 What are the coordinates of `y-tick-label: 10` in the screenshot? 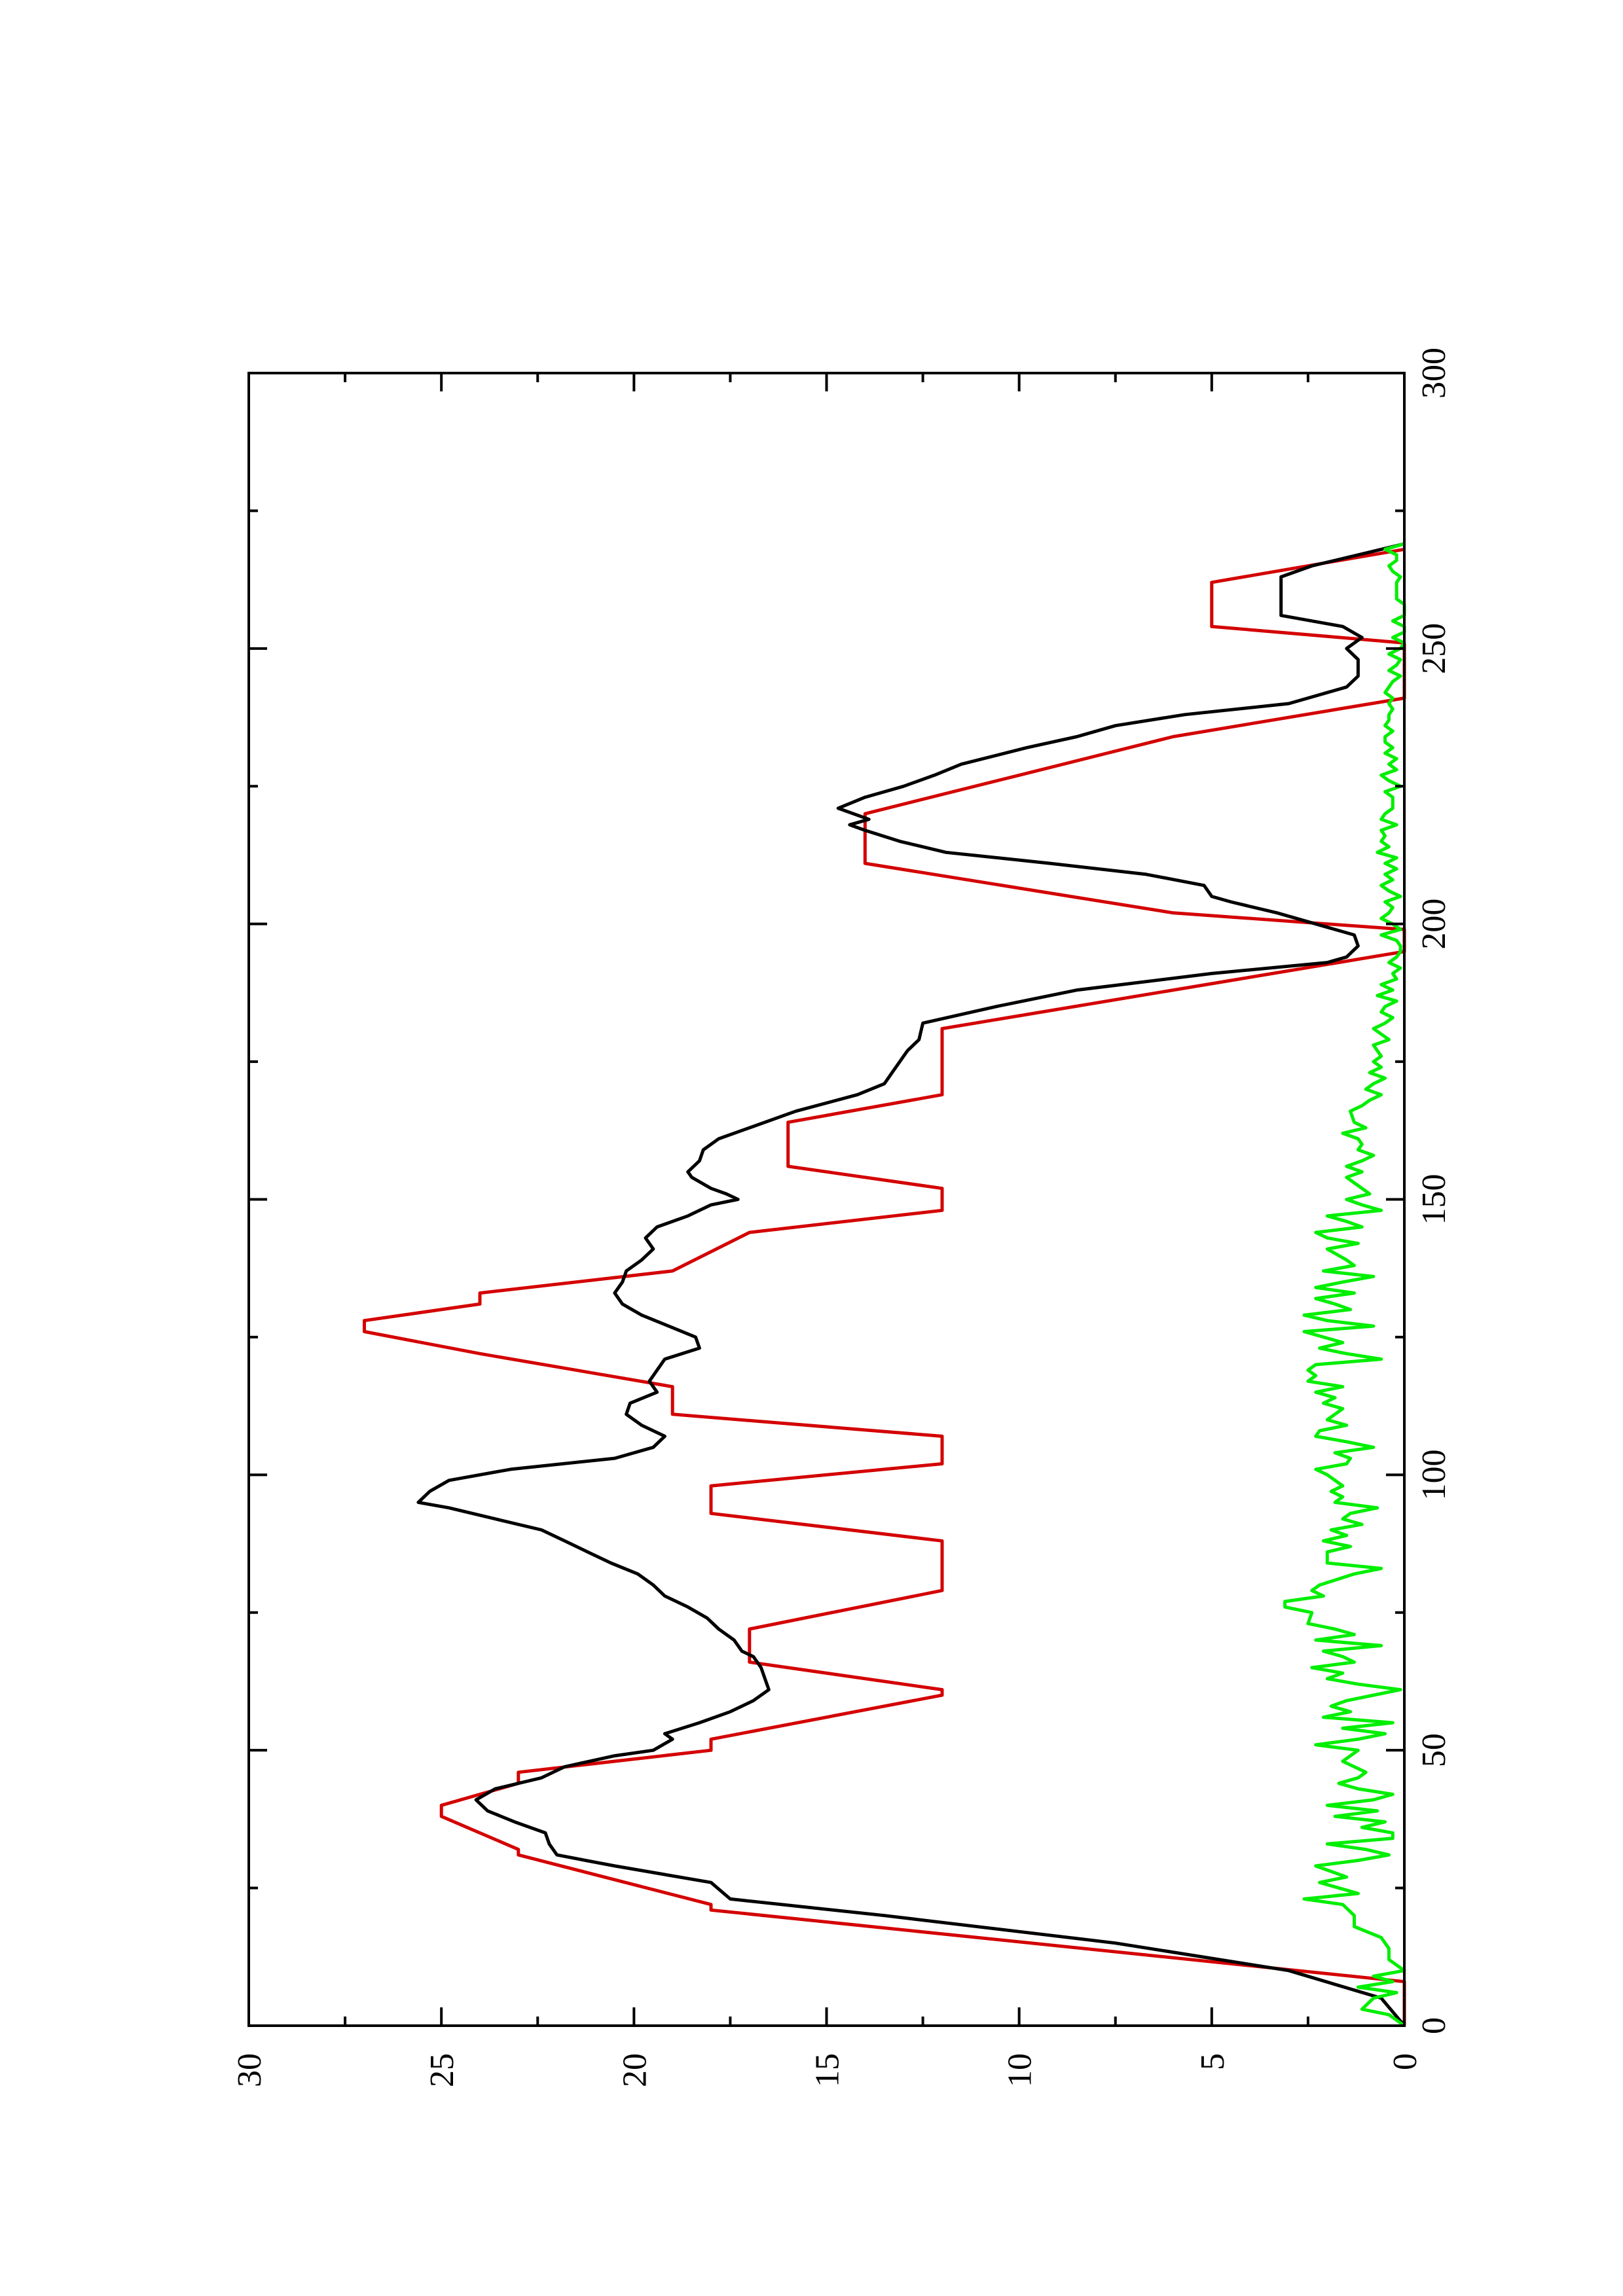 It's located at (1020, 2070).